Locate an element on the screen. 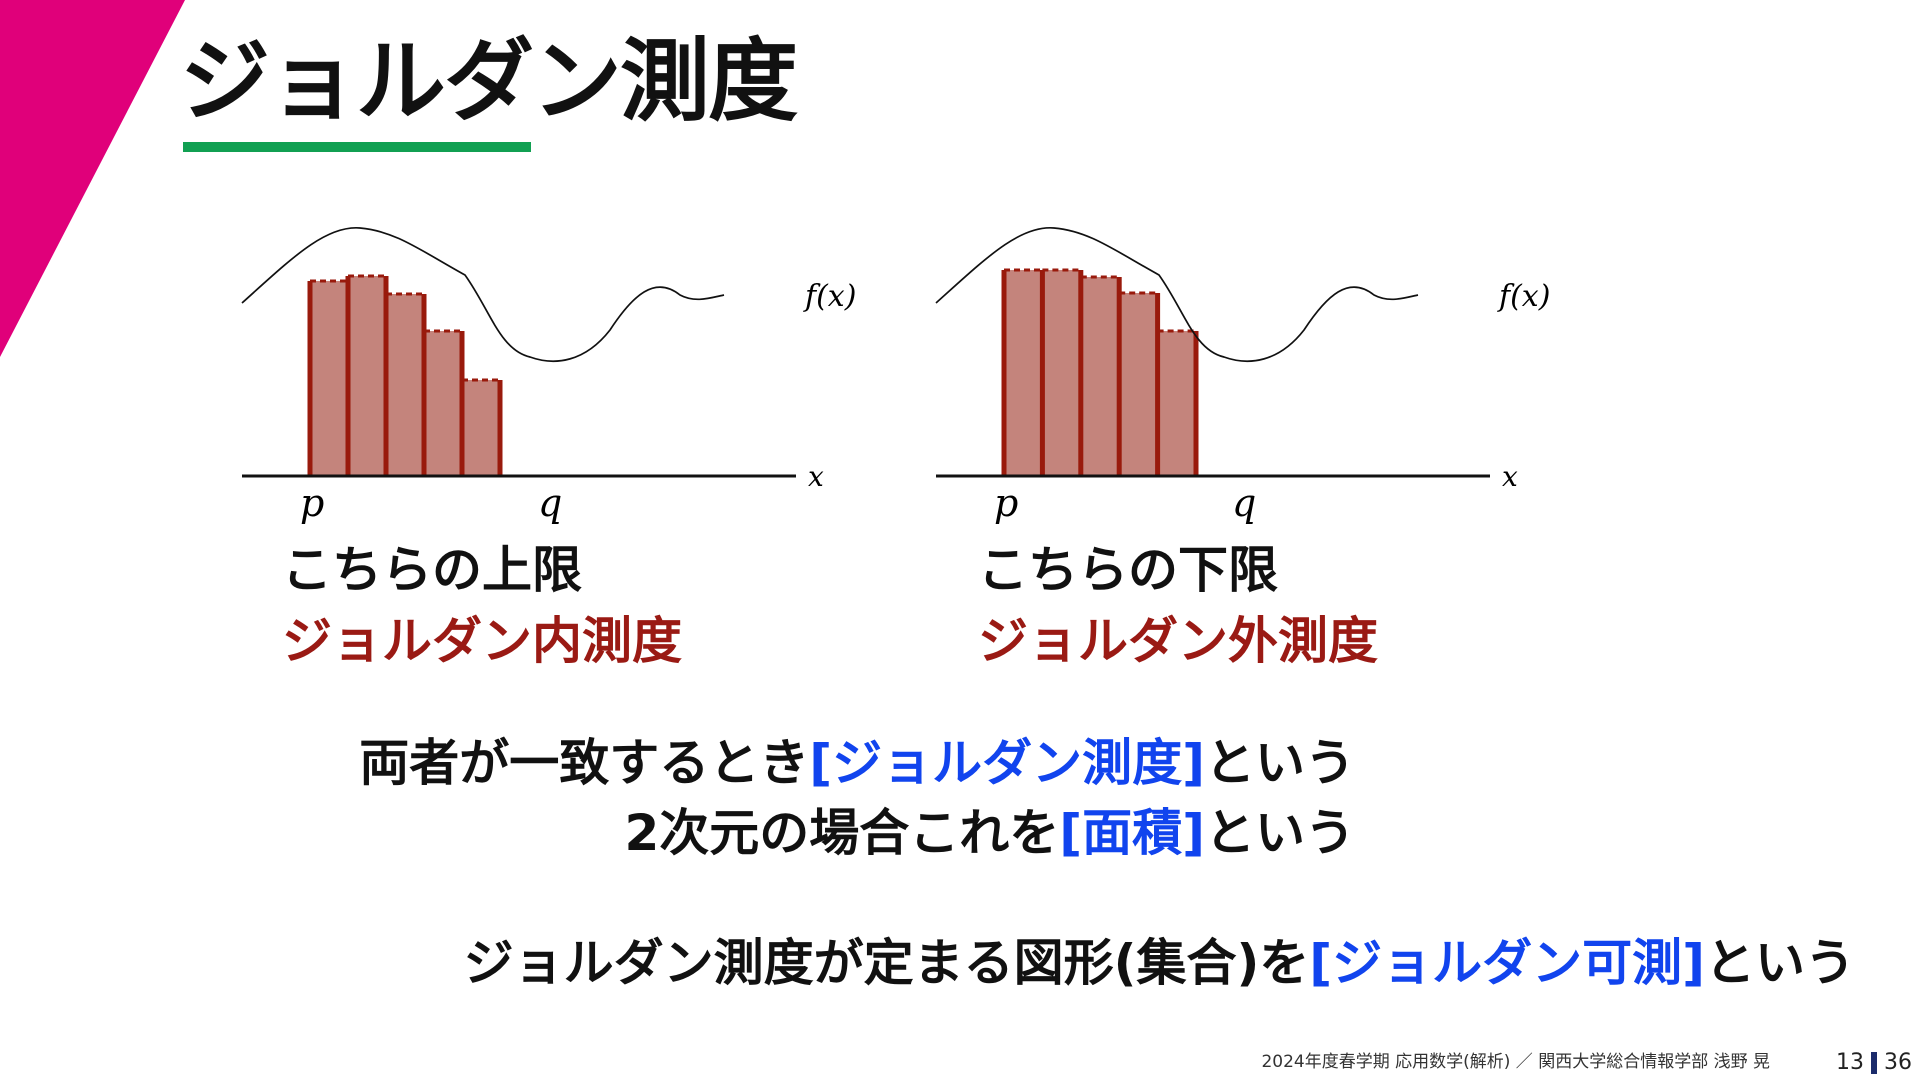 Image resolution: width=1920 pixels, height=1080 pixels. slide-title: ジョルダン測度 is located at coordinates (489, 81).